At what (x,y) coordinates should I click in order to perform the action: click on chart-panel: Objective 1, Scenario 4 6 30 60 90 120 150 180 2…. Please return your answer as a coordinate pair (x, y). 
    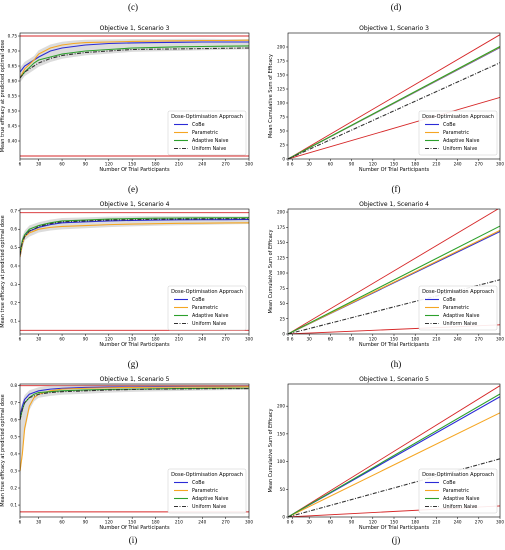
    Looking at the image, I should click on (126, 274).